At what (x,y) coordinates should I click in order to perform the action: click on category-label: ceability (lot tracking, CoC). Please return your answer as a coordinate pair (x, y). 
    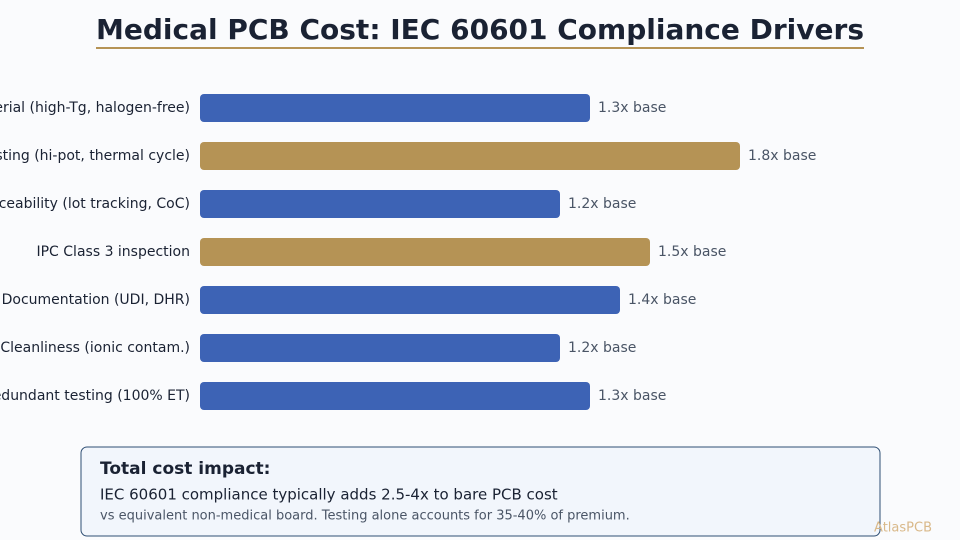
    Looking at the image, I should click on (95, 204).